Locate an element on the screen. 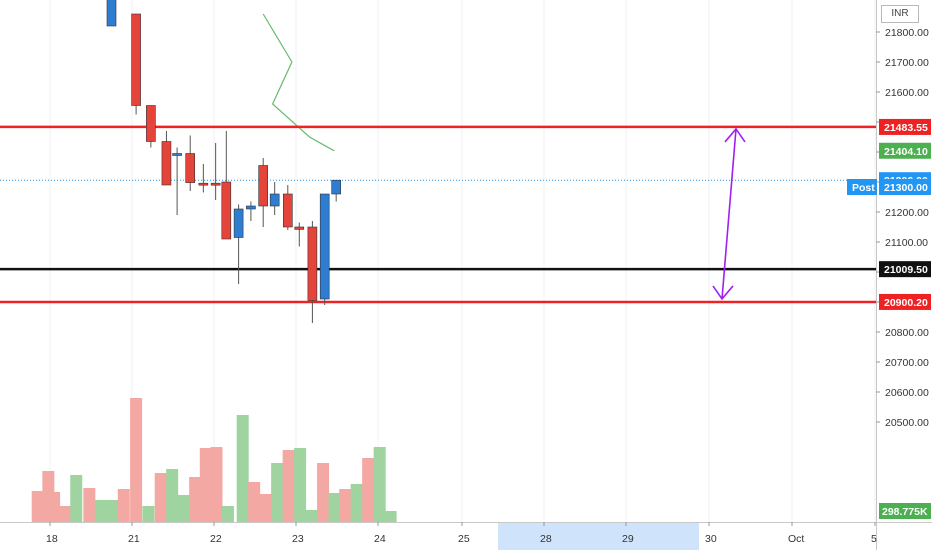  price-badge-label: 21300.00 is located at coordinates (906, 188).